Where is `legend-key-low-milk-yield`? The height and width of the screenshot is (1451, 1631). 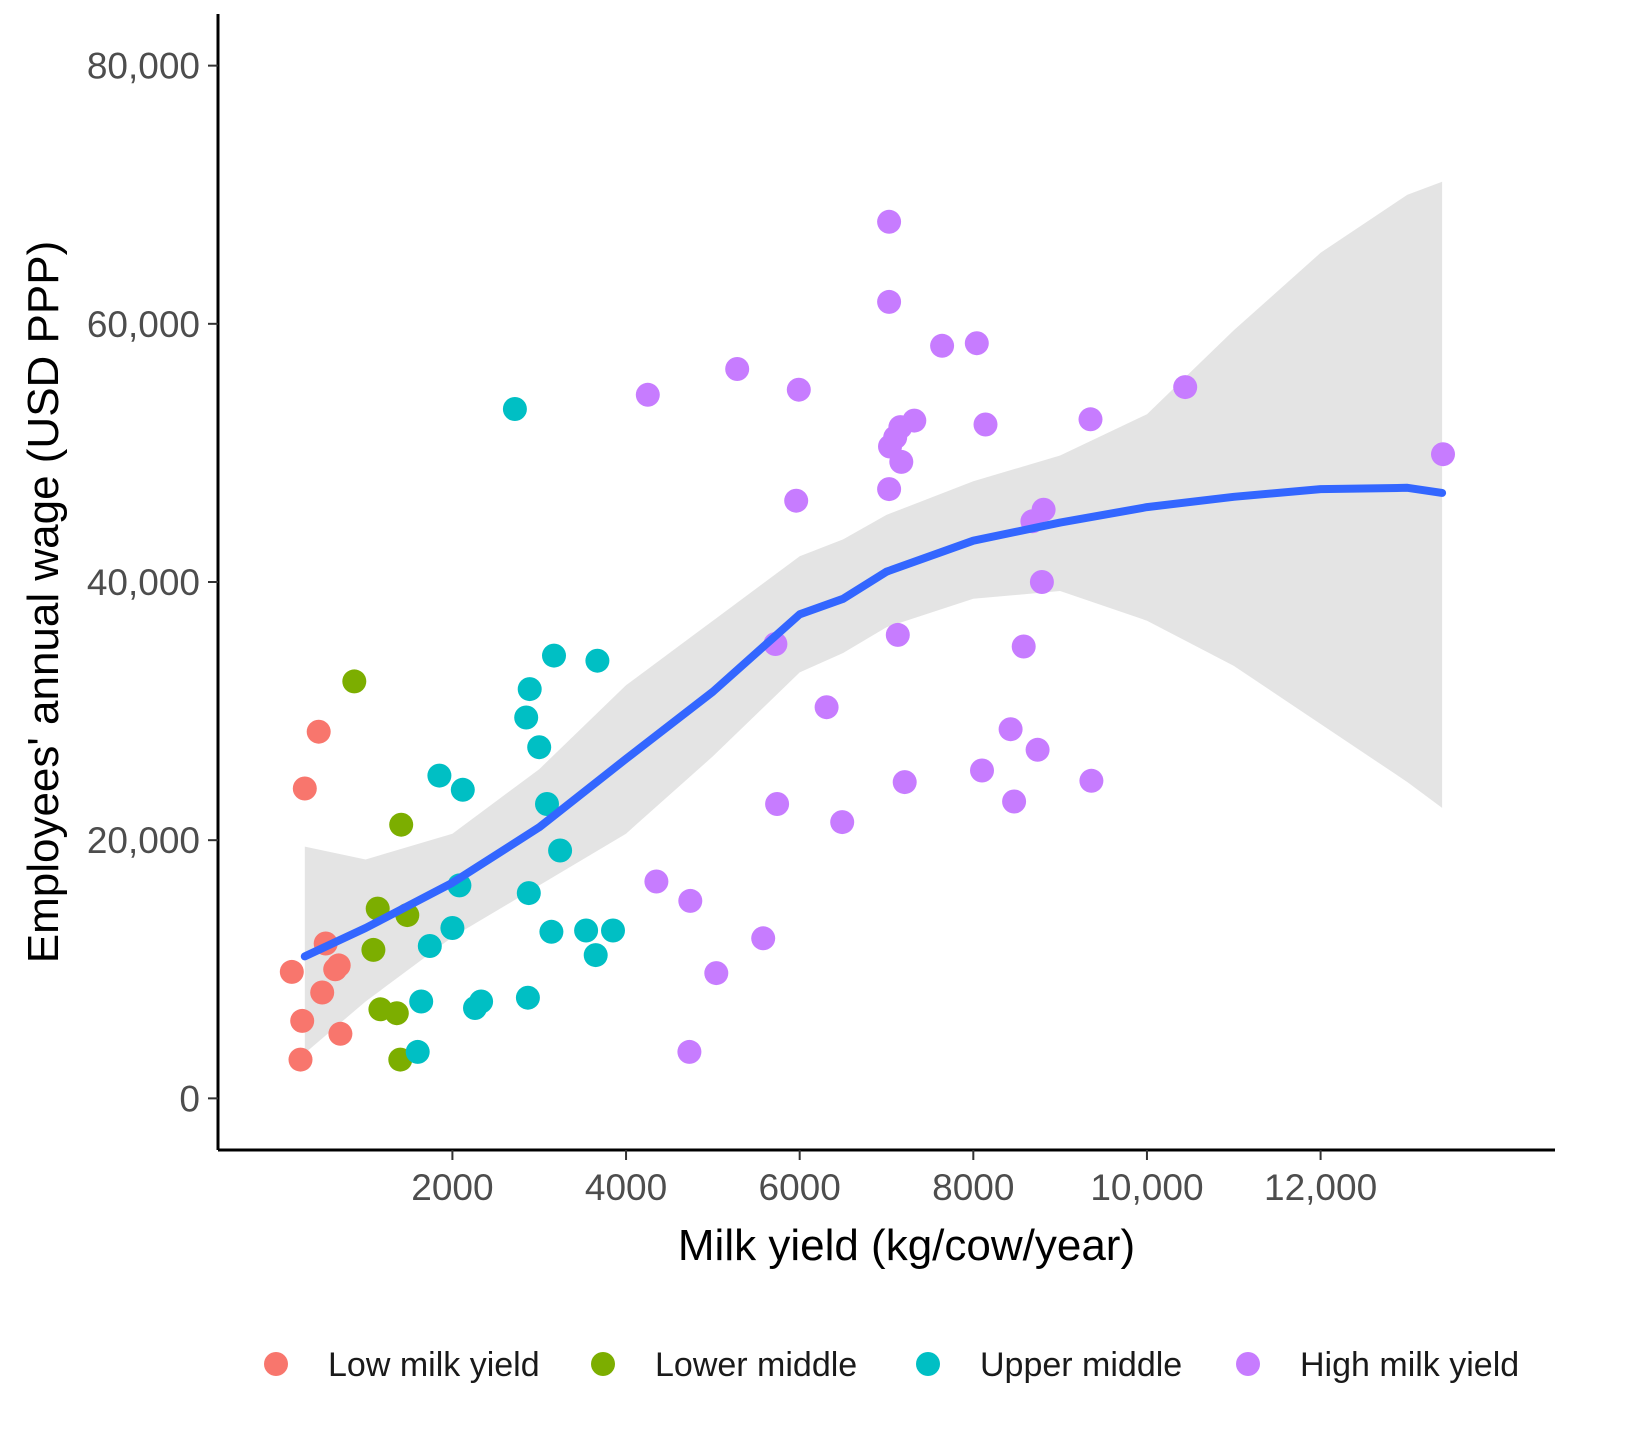
legend-key-low-milk-yield is located at coordinates (276, 1364).